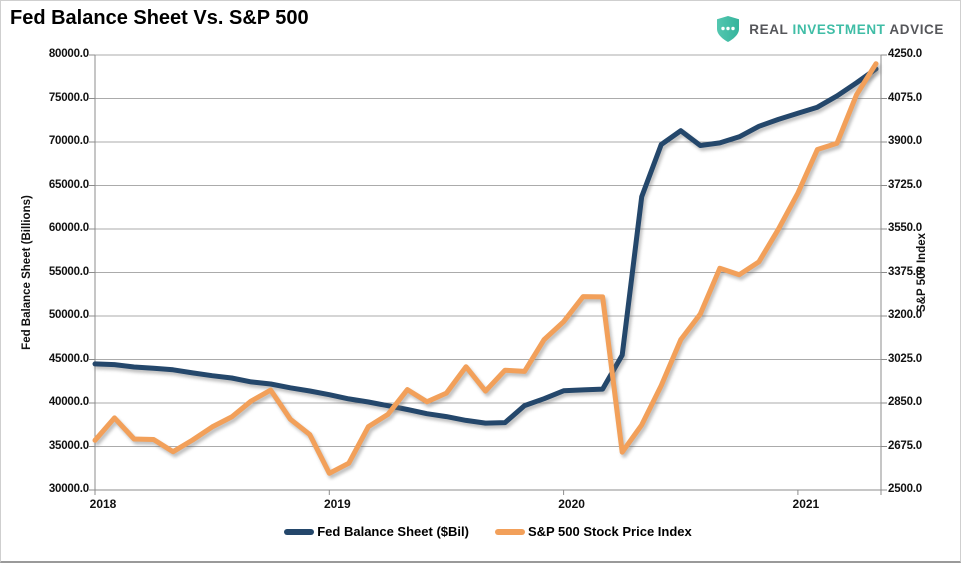 This screenshot has width=961, height=563. I want to click on left-axis-tick-label: 40000.0, so click(68, 402).